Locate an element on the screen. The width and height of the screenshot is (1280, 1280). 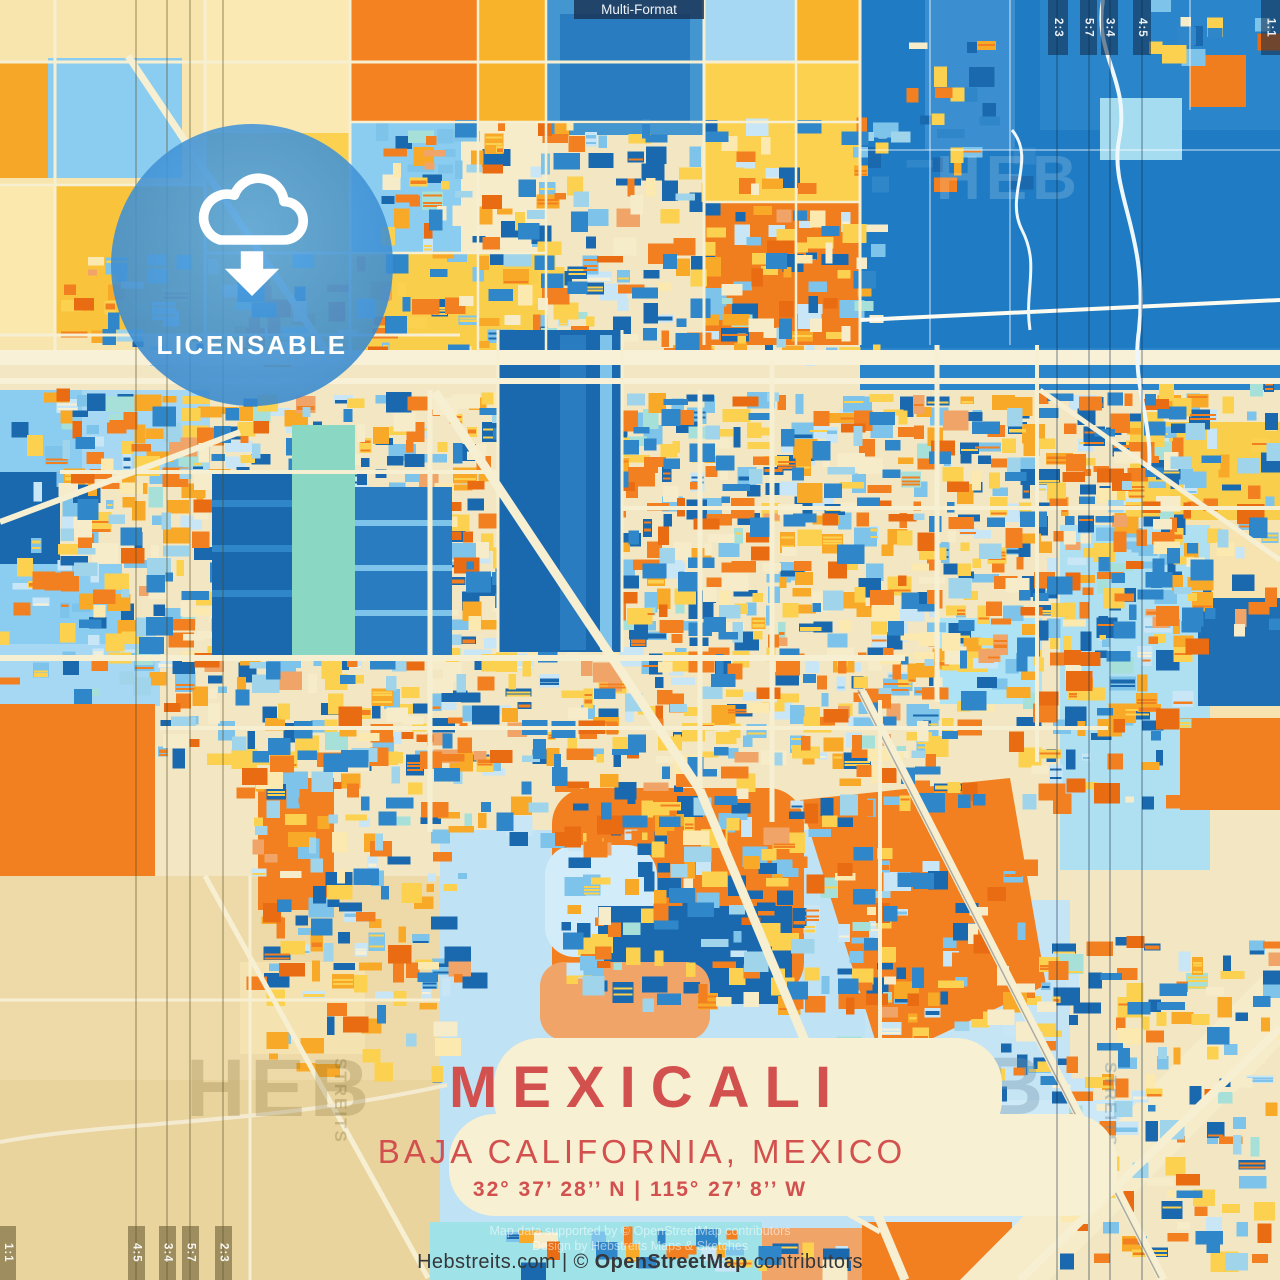
osm-brand: OpenStreetMap is located at coordinates (671, 1262).